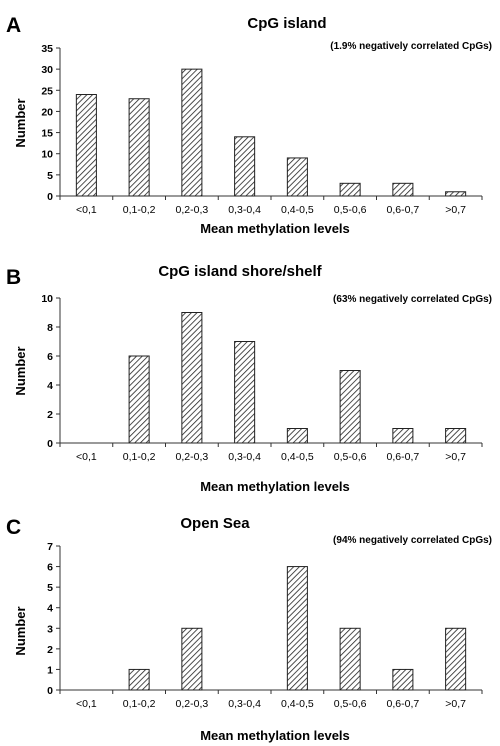  I want to click on y-tick-label: 3, so click(50, 629).